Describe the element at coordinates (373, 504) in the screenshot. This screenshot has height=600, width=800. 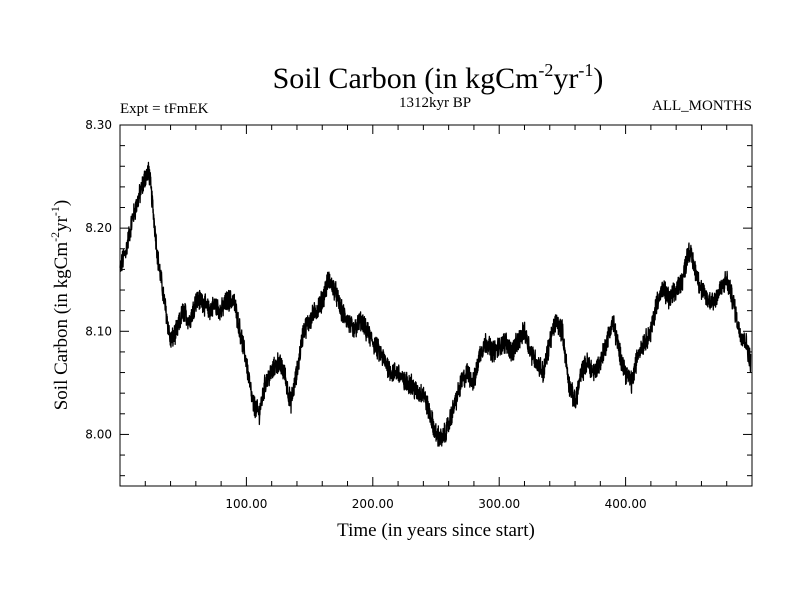
I see `x-tick-label: 200.00` at that location.